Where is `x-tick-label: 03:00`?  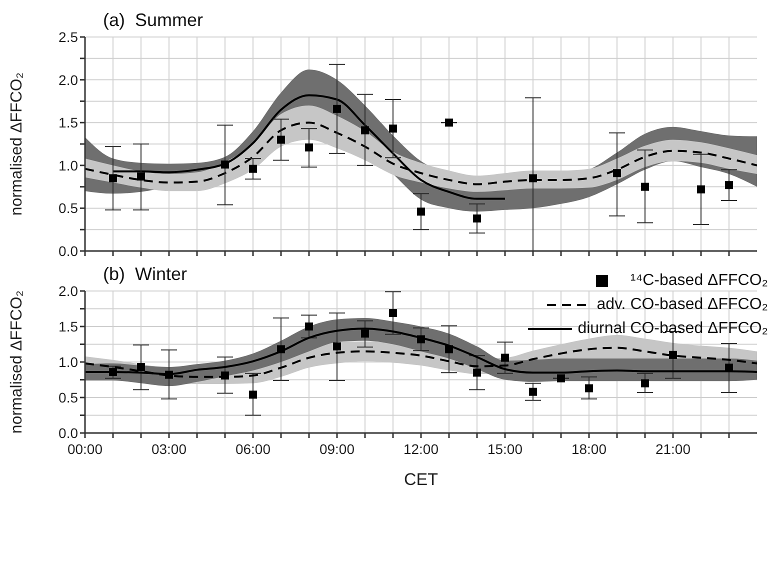 x-tick-label: 03:00 is located at coordinates (169, 449).